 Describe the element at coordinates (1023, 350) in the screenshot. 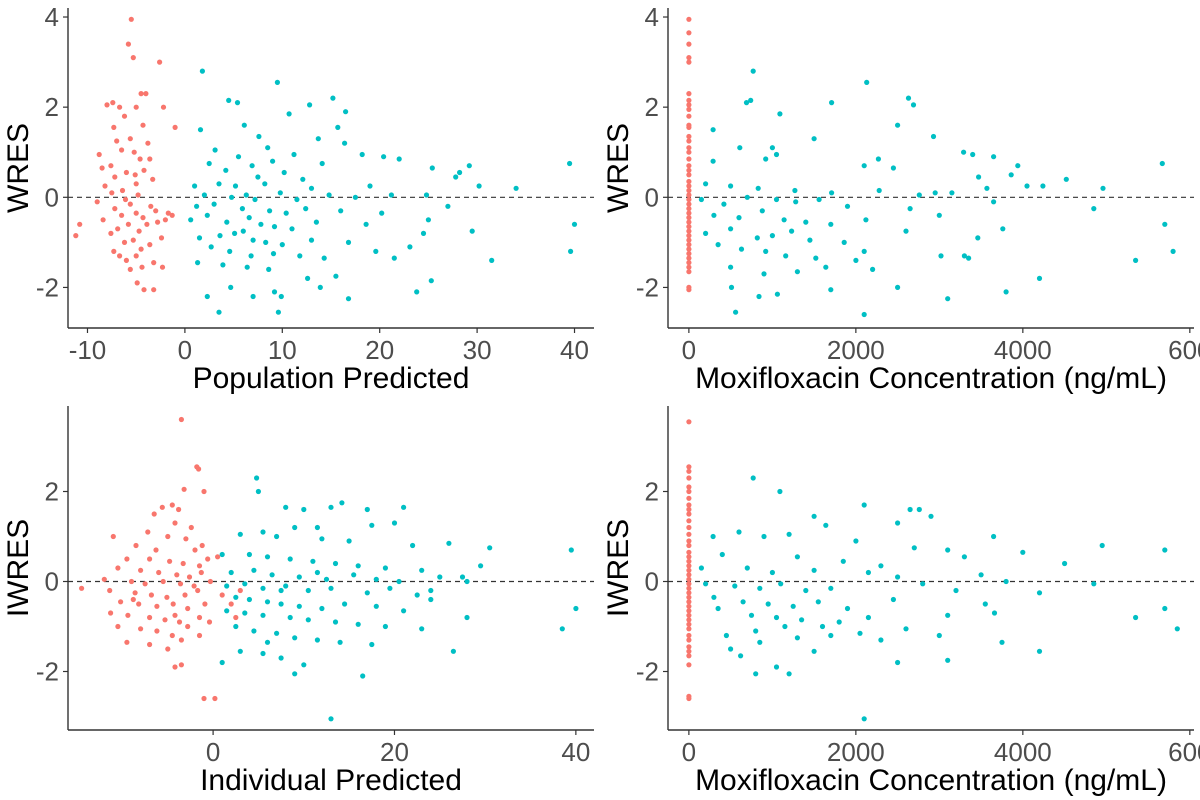

I see `x-tick-label: 4000` at that location.